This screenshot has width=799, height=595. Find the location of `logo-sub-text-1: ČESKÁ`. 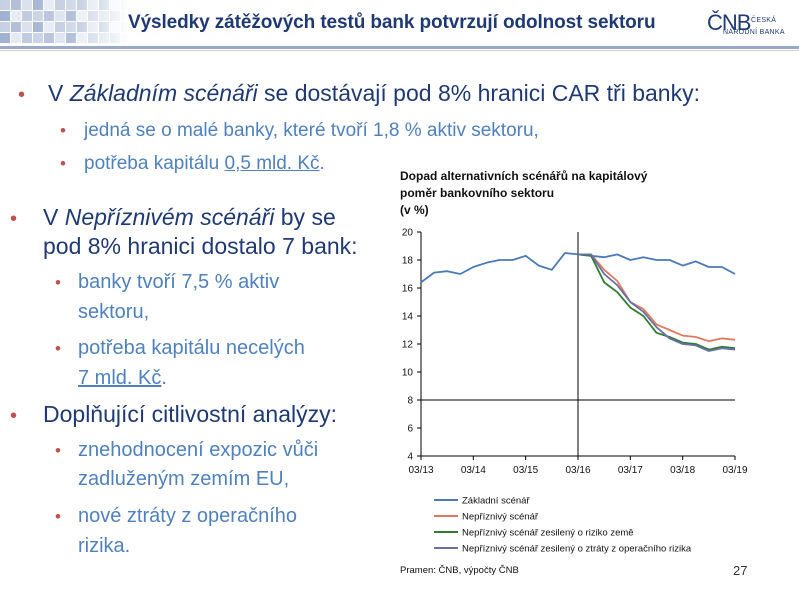

logo-sub-text-1: ČESKÁ is located at coordinates (764, 20).